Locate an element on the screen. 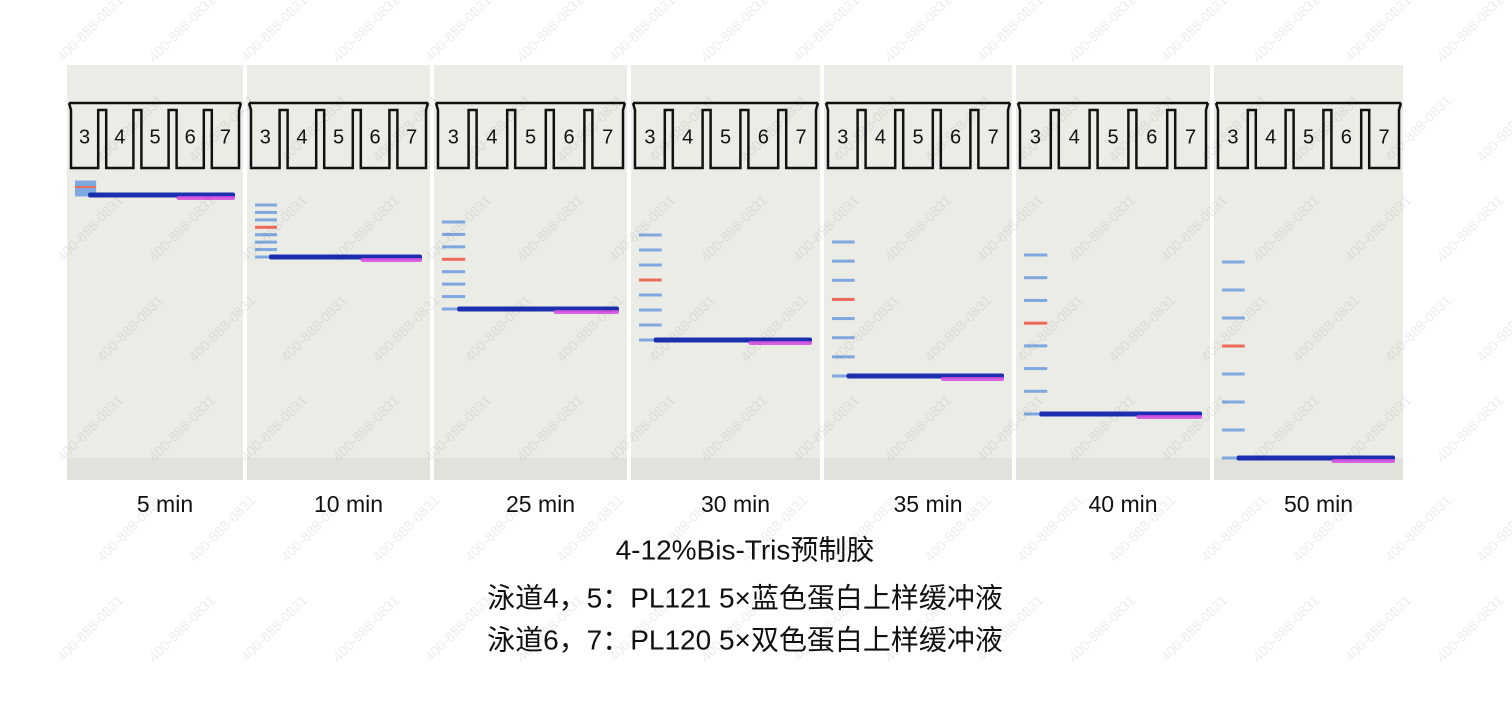  time-label: 35 min is located at coordinates (927, 504).